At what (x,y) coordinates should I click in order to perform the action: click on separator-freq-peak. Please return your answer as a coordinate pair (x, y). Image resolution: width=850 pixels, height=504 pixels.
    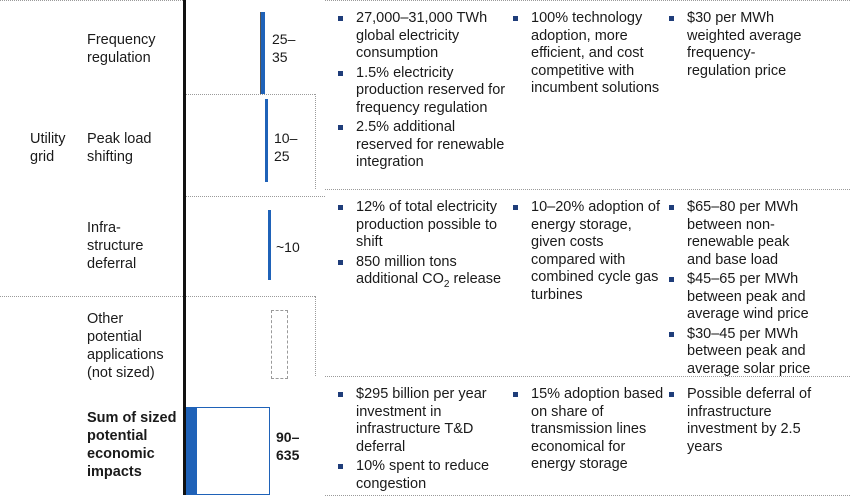
    Looking at the image, I should click on (250, 94).